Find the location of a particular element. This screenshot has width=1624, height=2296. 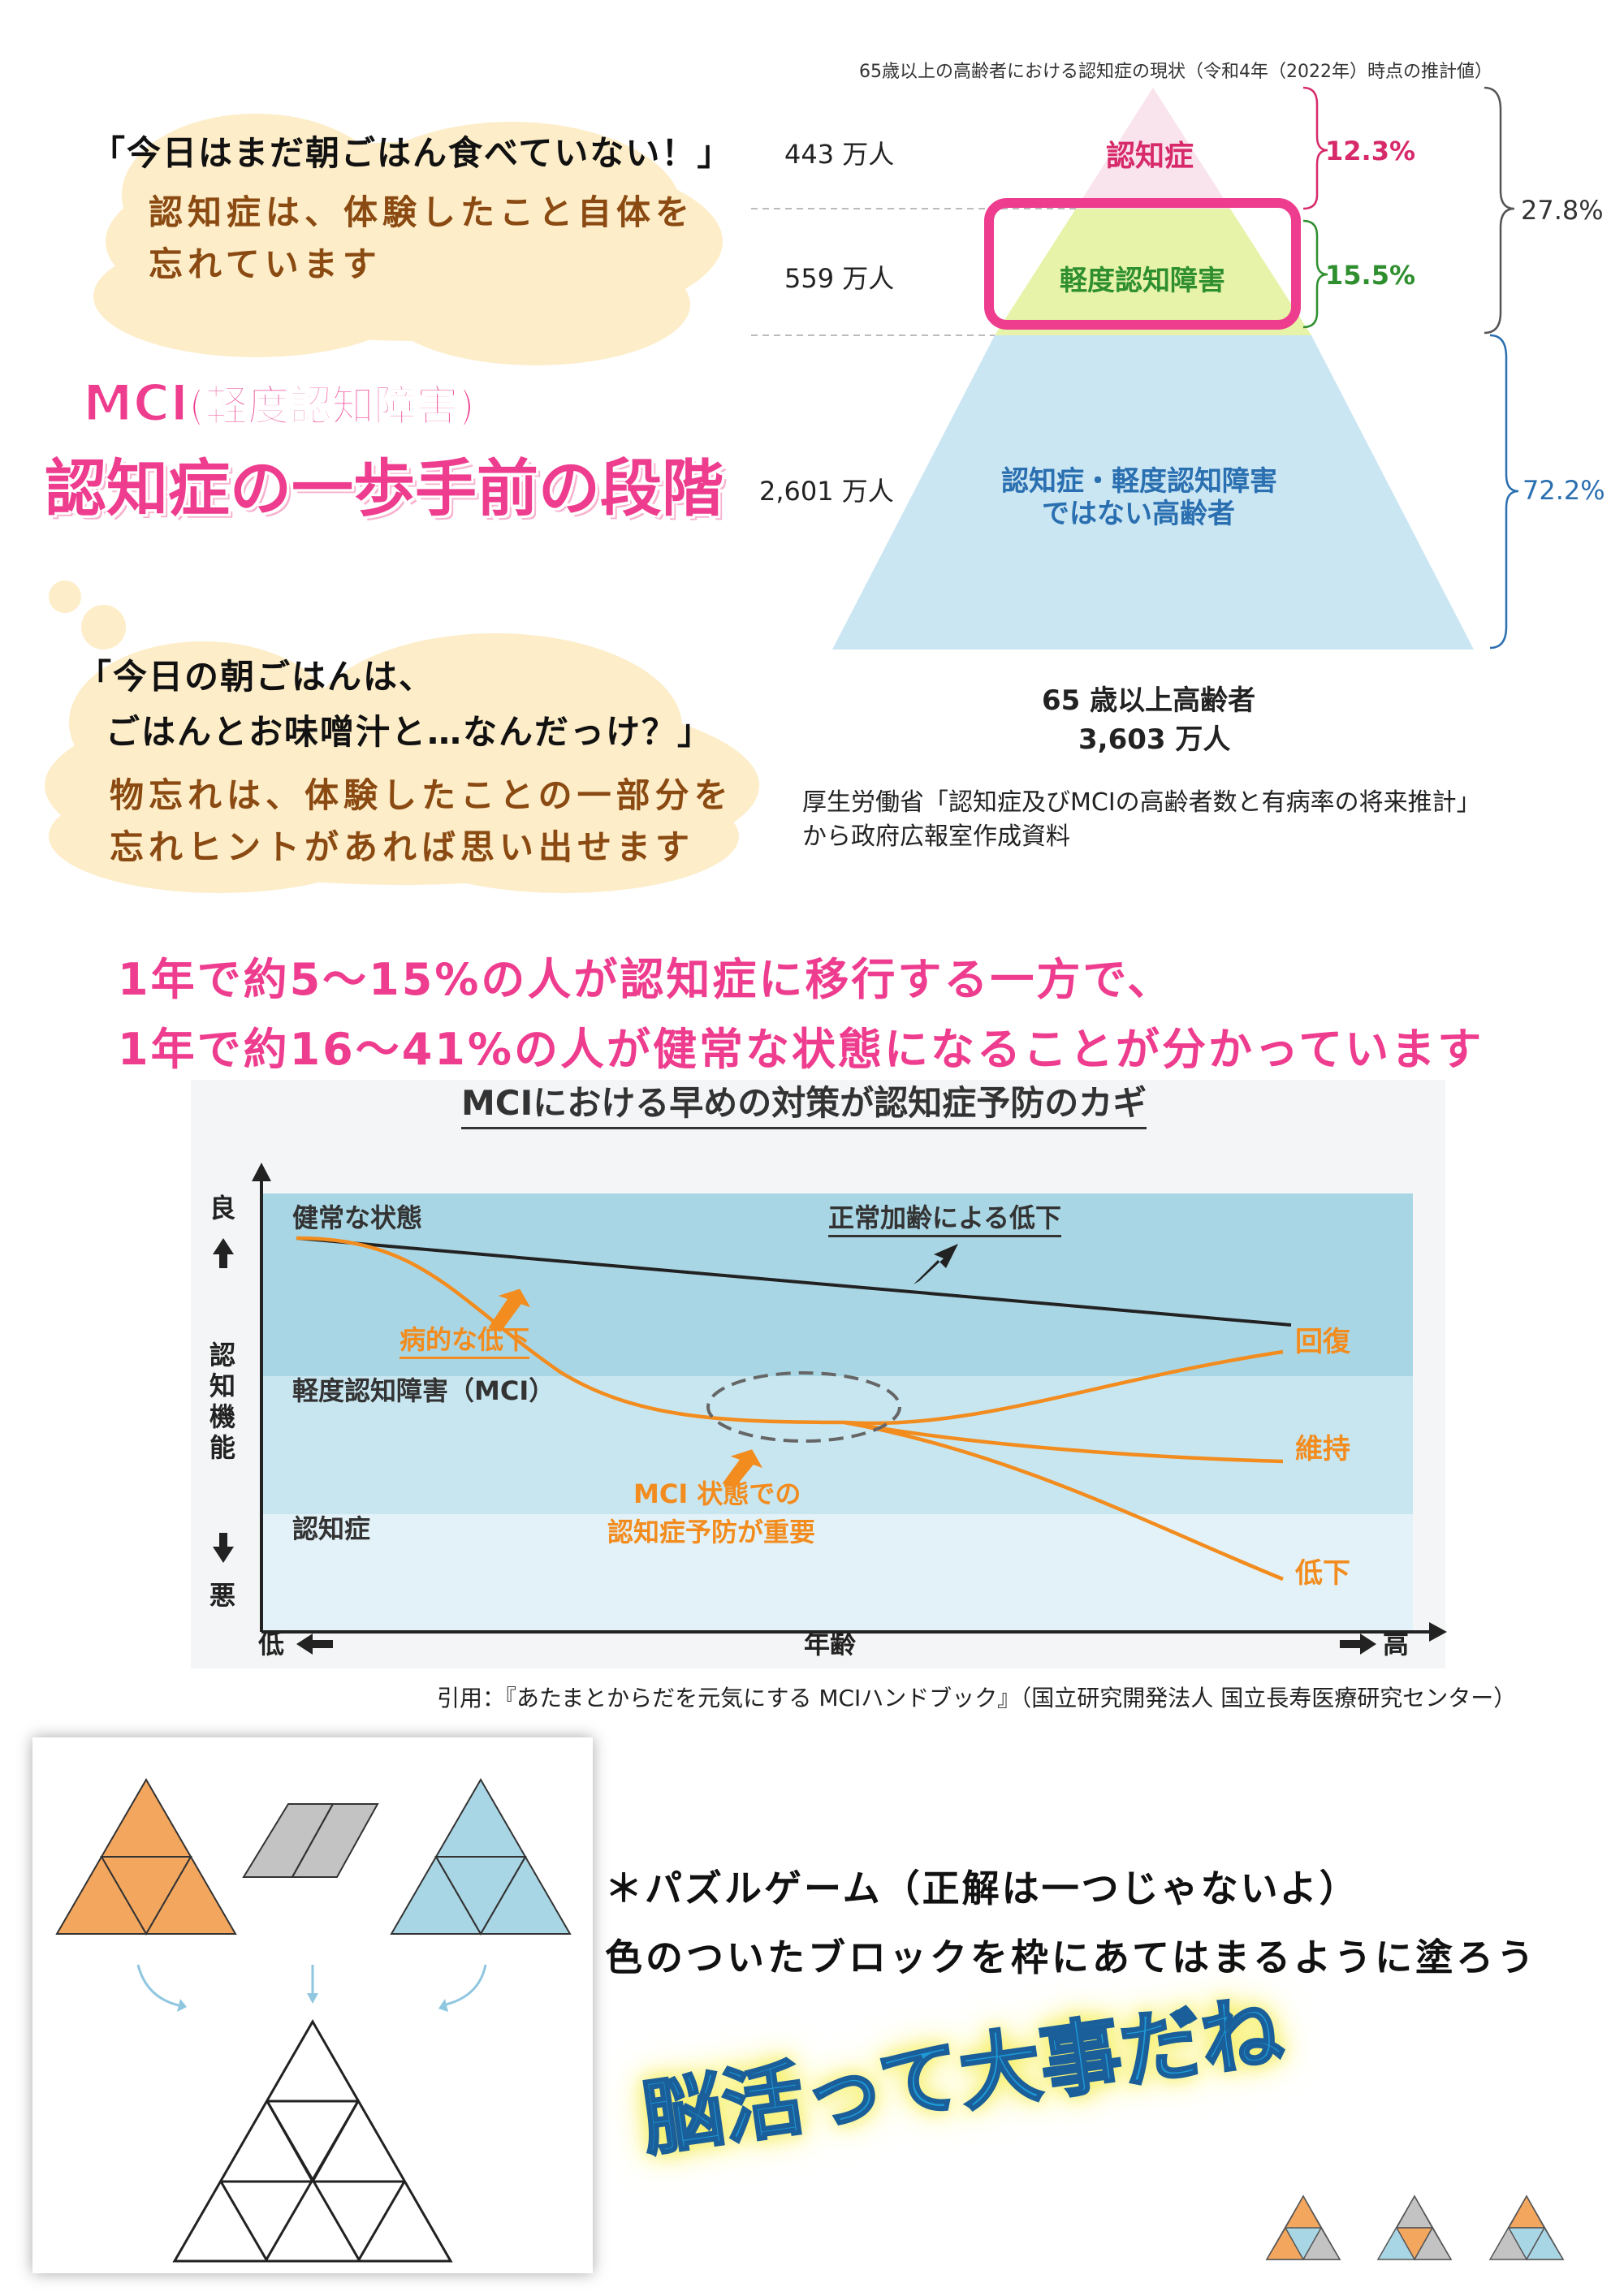

graph-title: MCIにおける早めの対策が認知症予防のカギ is located at coordinates (804, 1102).